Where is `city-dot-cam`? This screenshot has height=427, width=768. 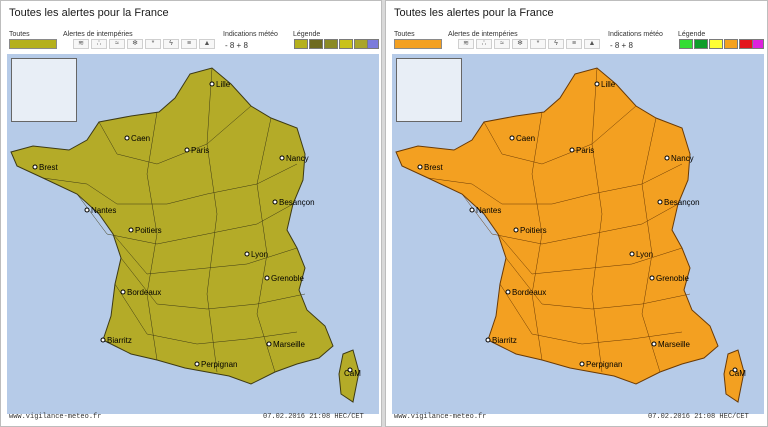 city-dot-cam is located at coordinates (350, 370).